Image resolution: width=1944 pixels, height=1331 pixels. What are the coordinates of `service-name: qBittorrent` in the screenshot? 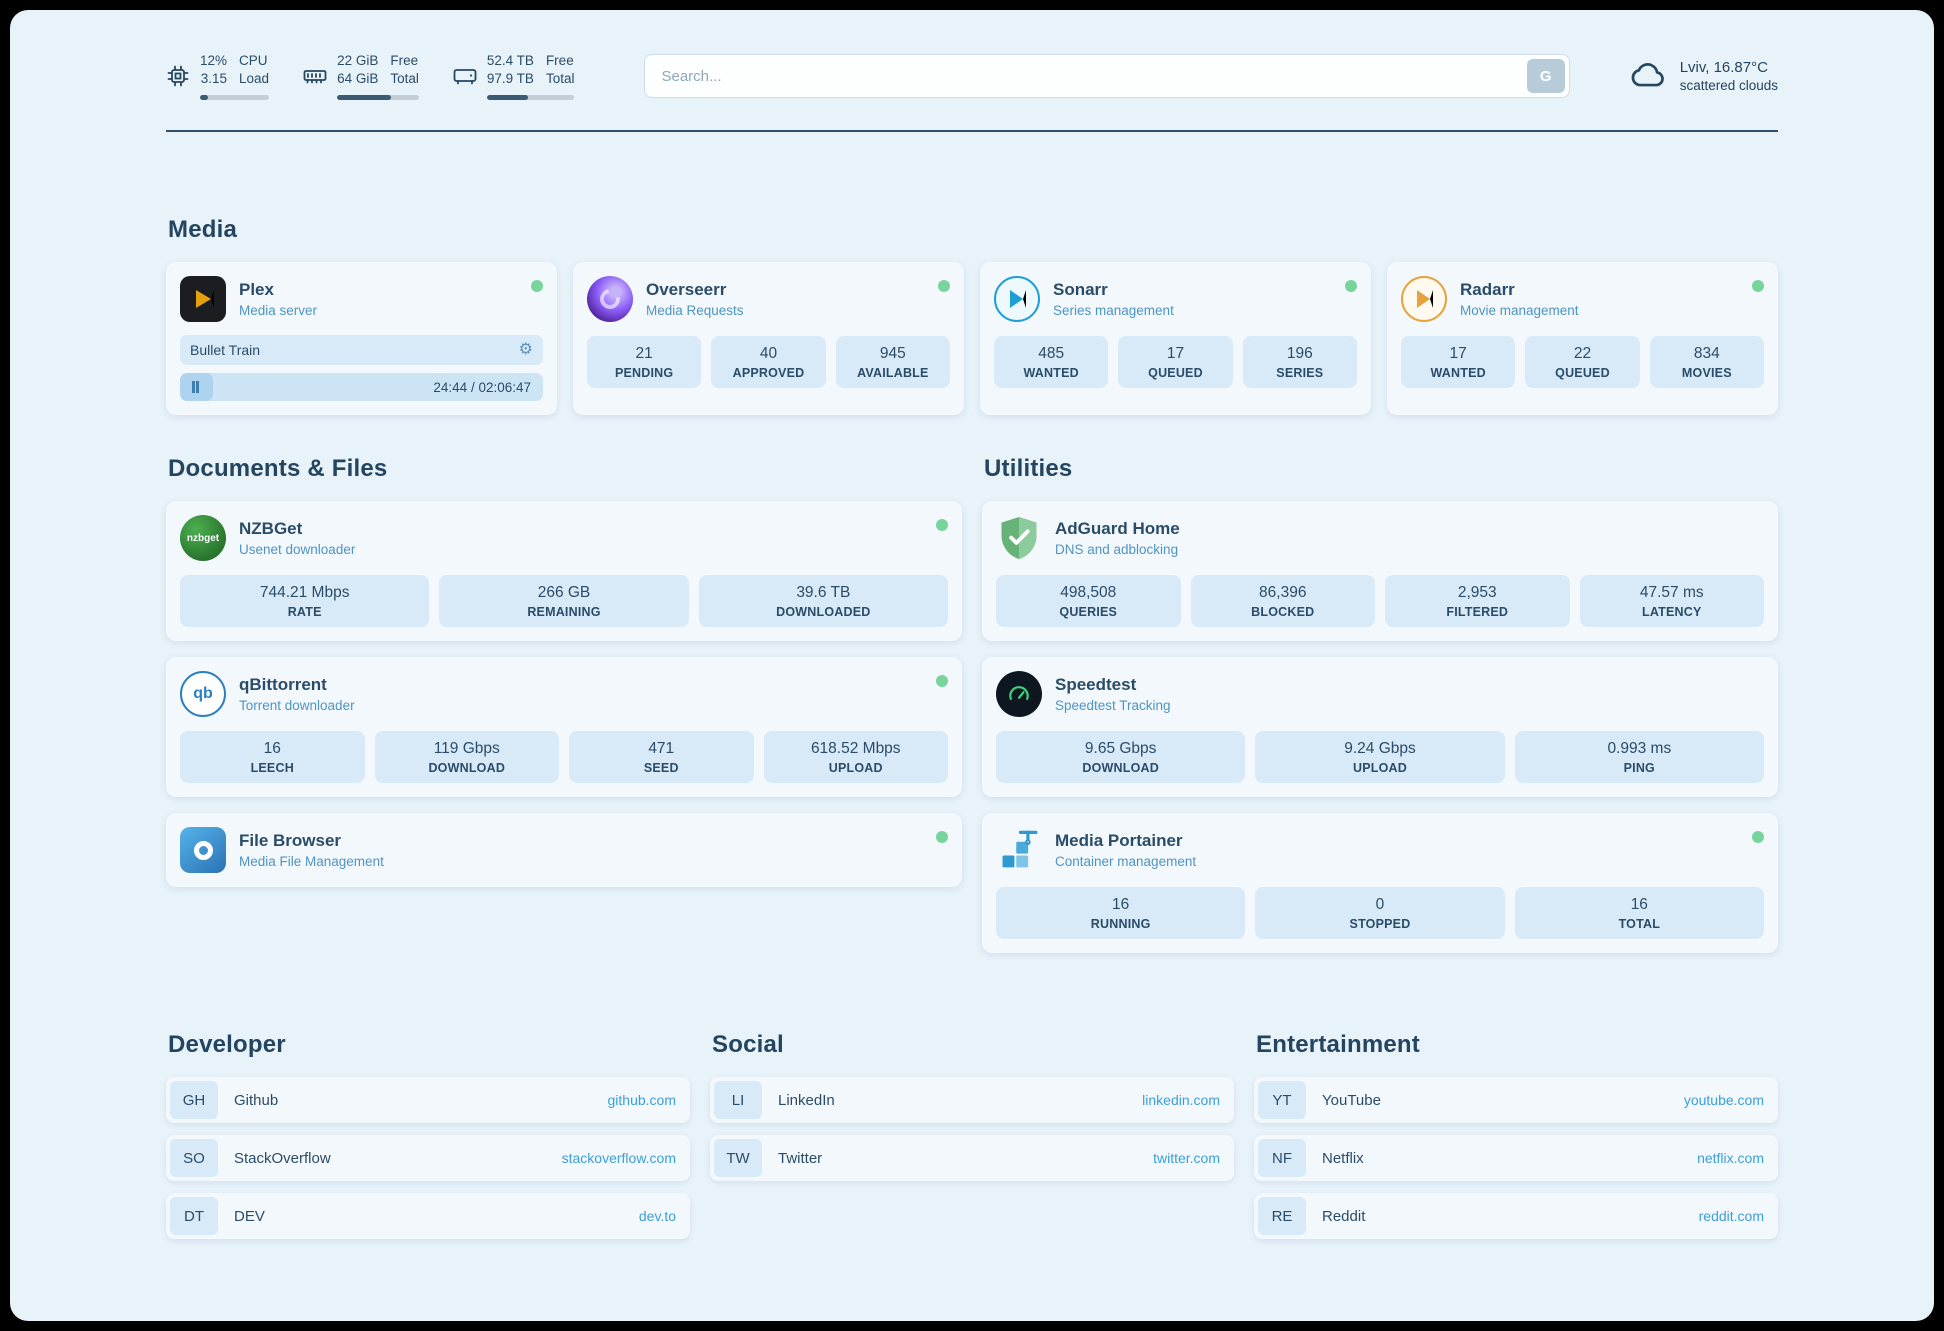 It's located at (283, 685).